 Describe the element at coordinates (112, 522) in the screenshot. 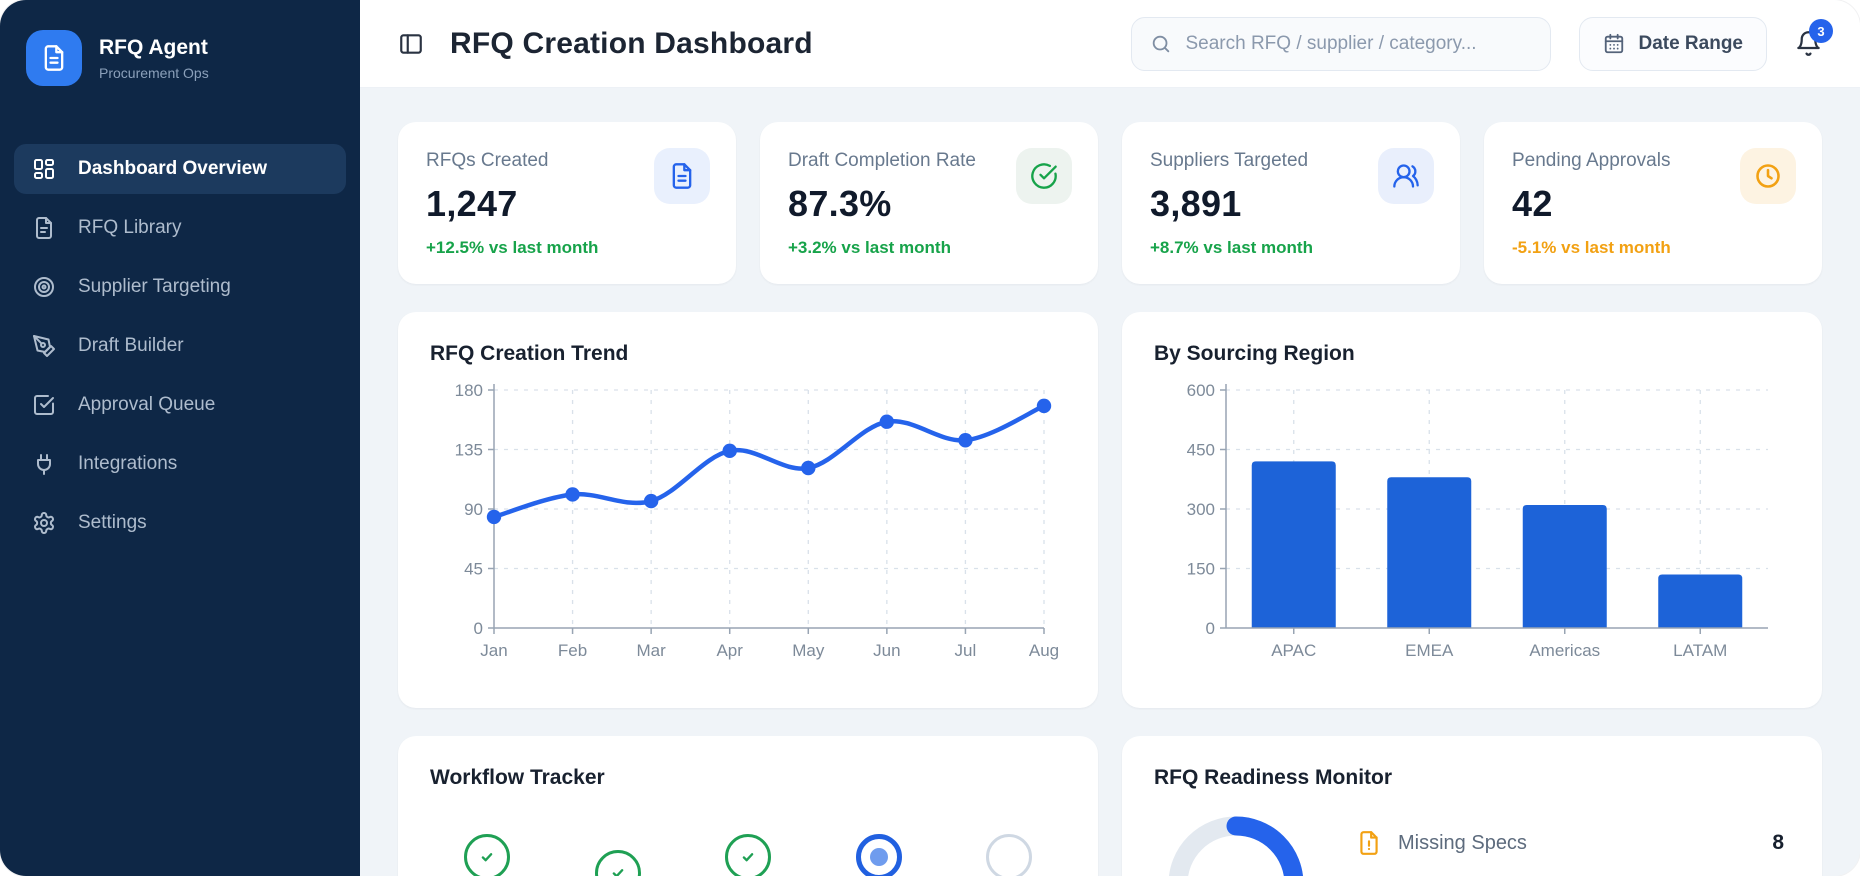

I see `sidebar-item-label: Settings` at that location.